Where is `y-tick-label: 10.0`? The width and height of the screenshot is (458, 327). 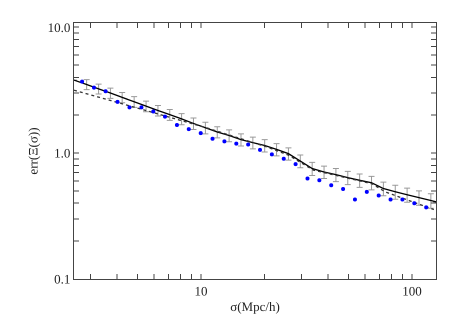
y-tick-label: 10.0 is located at coordinates (59, 27).